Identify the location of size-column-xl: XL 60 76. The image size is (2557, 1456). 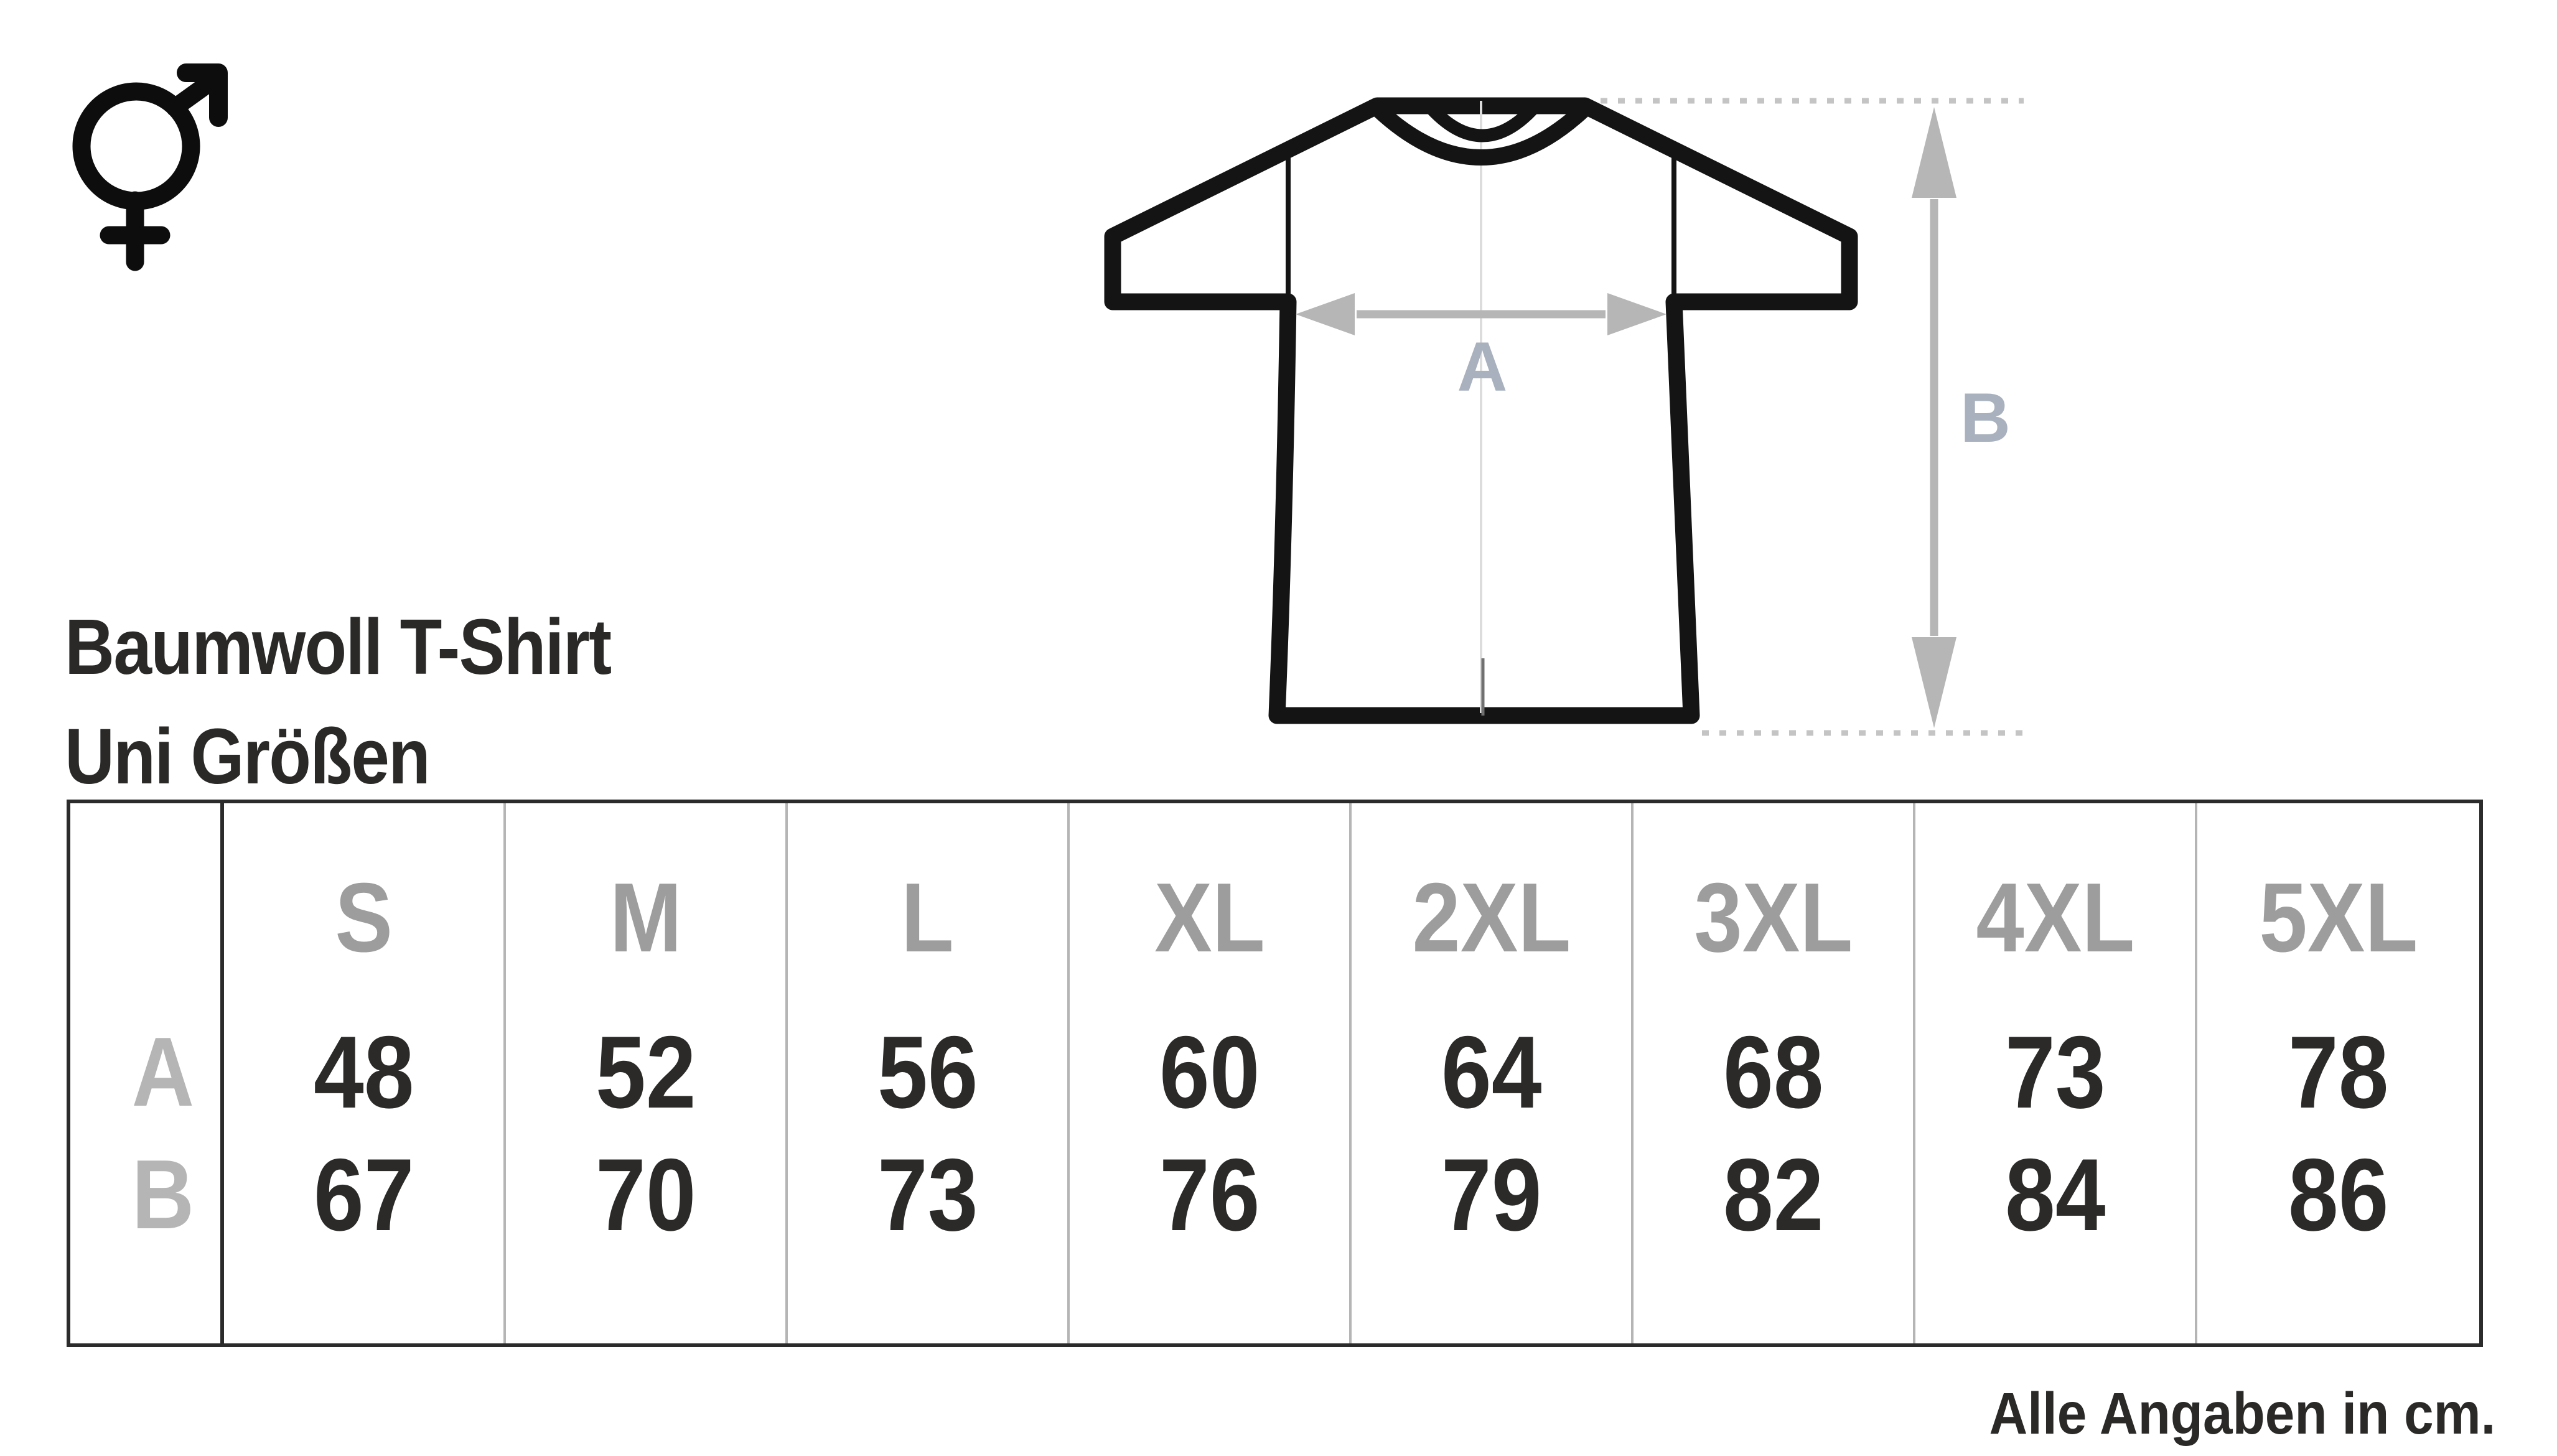
(1211, 1073).